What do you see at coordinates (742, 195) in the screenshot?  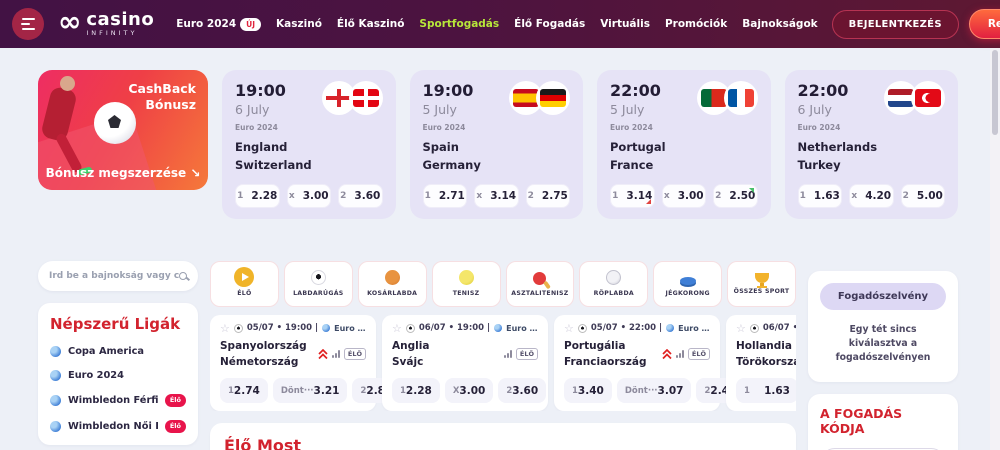 I see `odds-value: 2.50` at bounding box center [742, 195].